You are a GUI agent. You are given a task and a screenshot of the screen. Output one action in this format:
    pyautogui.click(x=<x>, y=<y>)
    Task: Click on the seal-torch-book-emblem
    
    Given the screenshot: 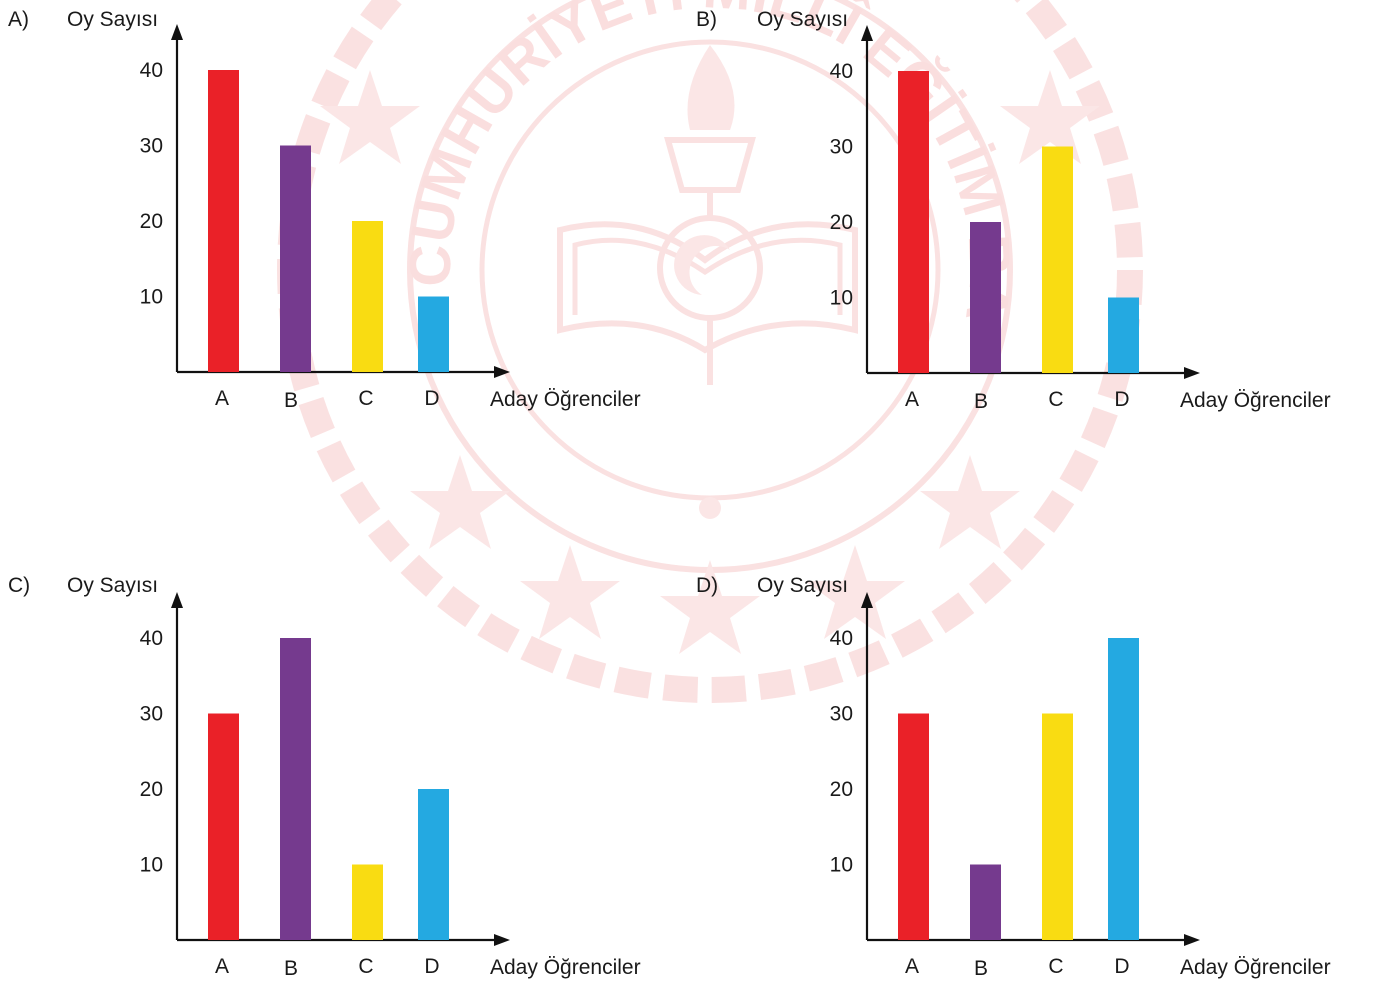 What is the action you would take?
    pyautogui.click(x=707, y=215)
    